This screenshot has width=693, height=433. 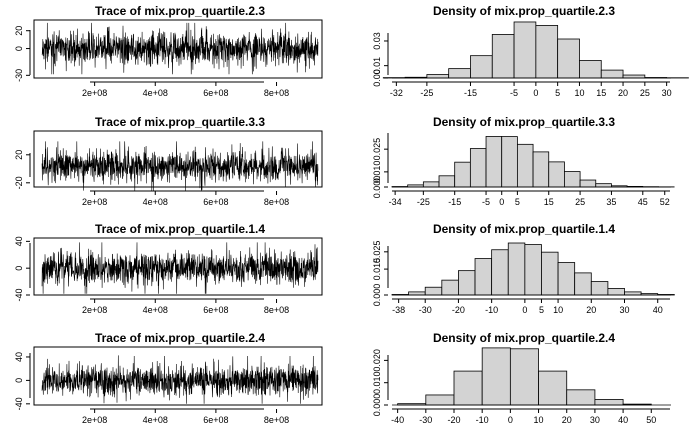 What do you see at coordinates (651, 420) in the screenshot?
I see `x-tick-label: 50` at bounding box center [651, 420].